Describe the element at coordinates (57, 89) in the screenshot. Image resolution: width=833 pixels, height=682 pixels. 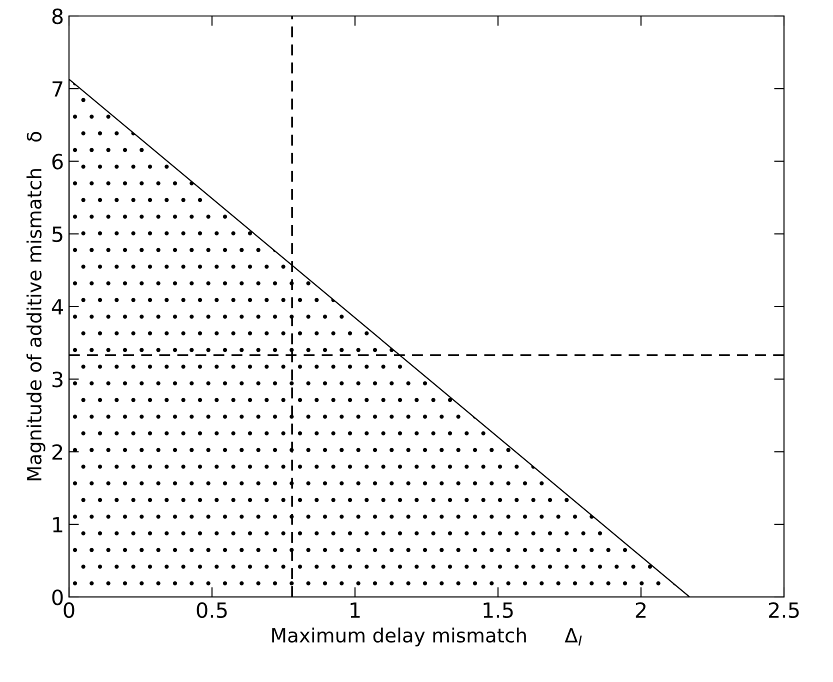
I see `y-tick-label: 7` at that location.